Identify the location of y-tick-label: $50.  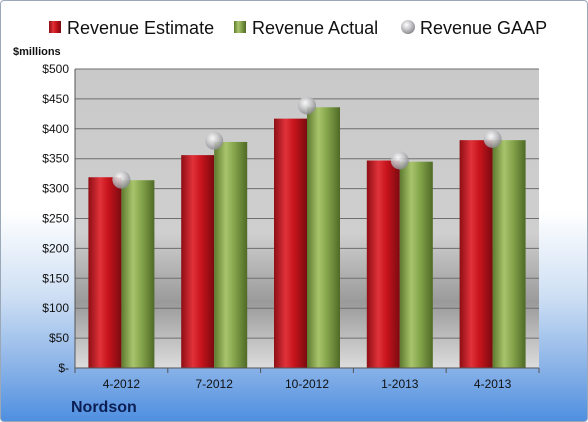
(59, 338).